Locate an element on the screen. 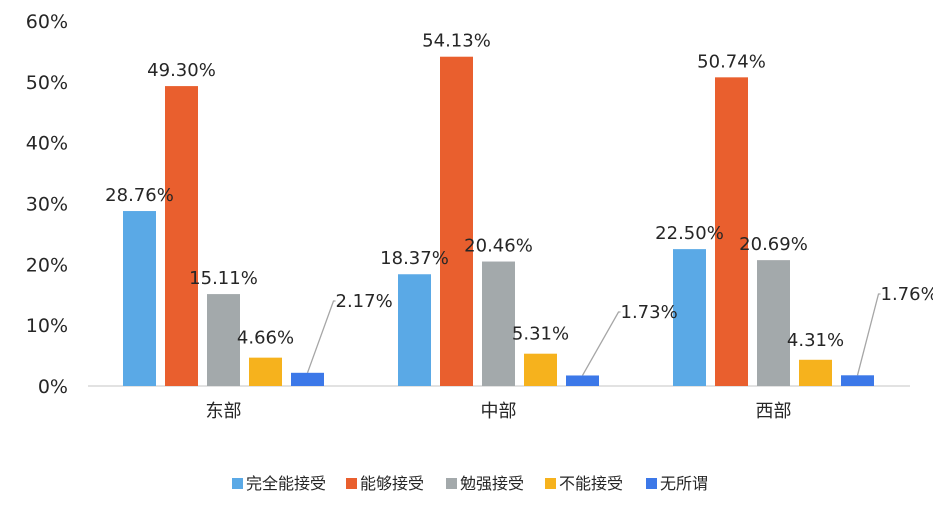  data-label: 18.37% is located at coordinates (414, 258).